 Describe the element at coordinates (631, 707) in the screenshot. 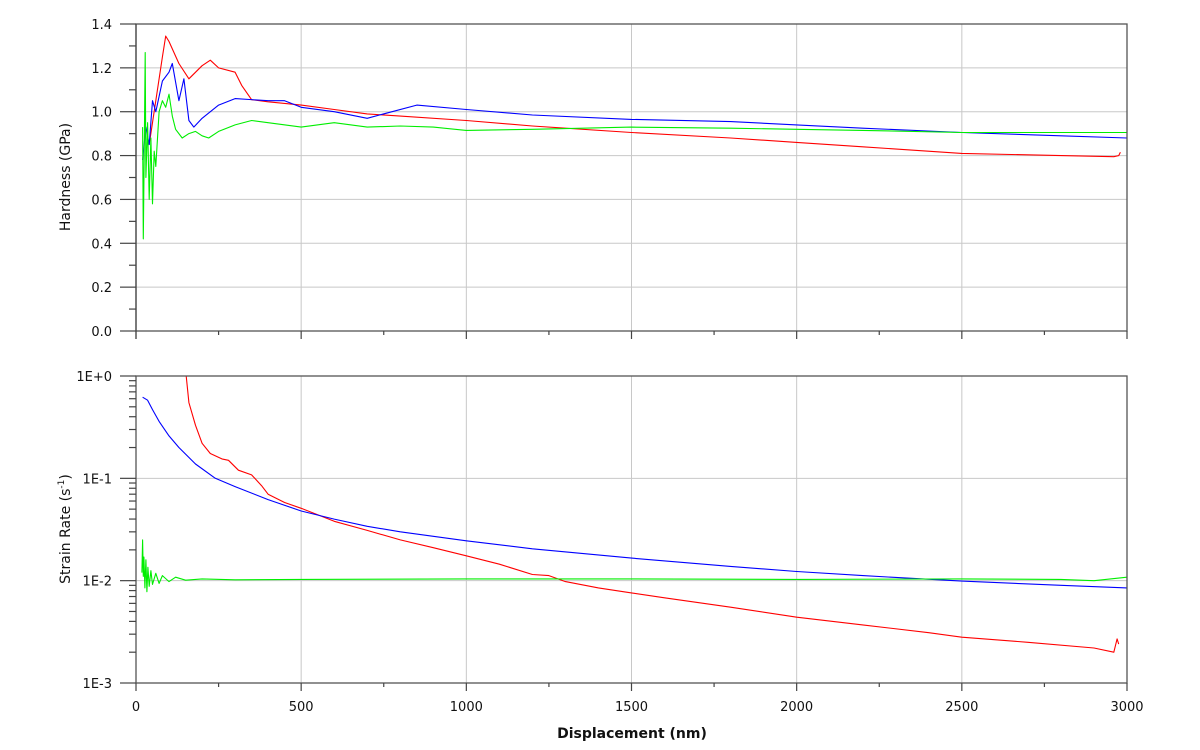

I see `x-tick-label: 1500` at that location.